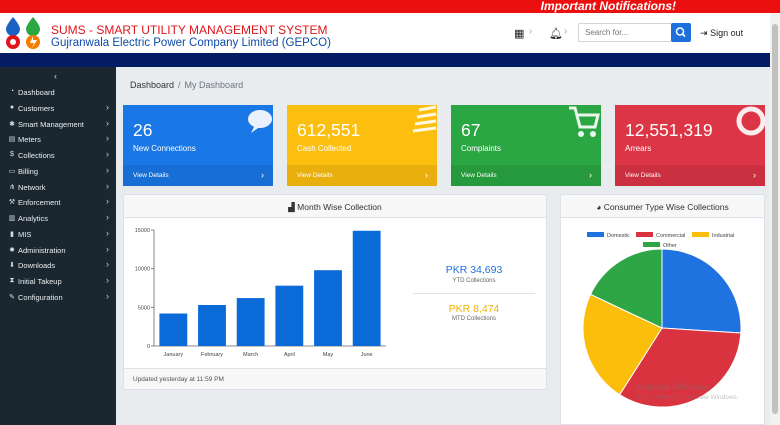 The height and width of the screenshot is (425, 780). Describe the element at coordinates (12, 297) in the screenshot. I see `wrench-icon: ✎` at that location.